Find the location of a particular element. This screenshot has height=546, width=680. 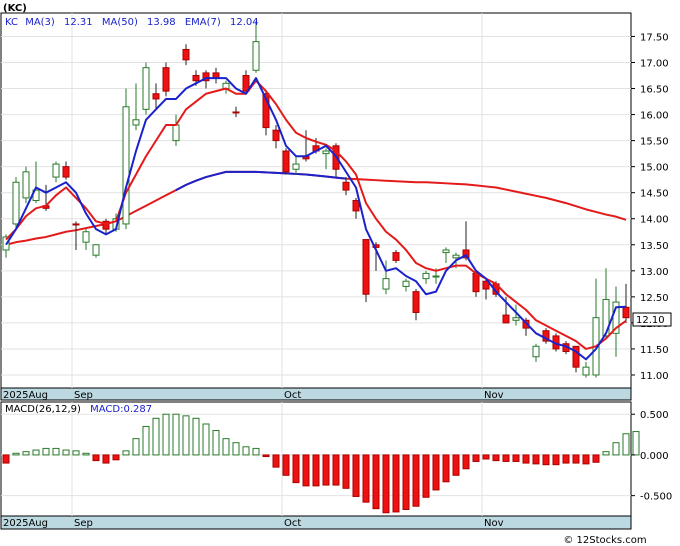

macd-tick-label: -0.500 is located at coordinates (656, 497).